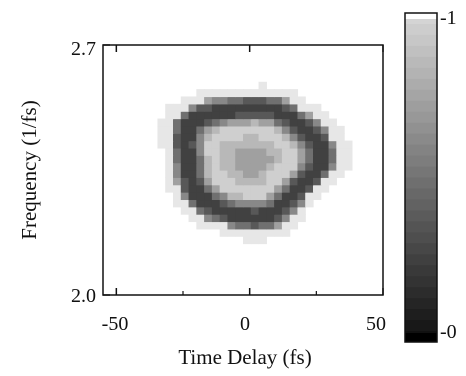 This screenshot has height=376, width=466. What do you see at coordinates (421, 337) in the screenshot?
I see `colorbar-bottom-swatch` at bounding box center [421, 337].